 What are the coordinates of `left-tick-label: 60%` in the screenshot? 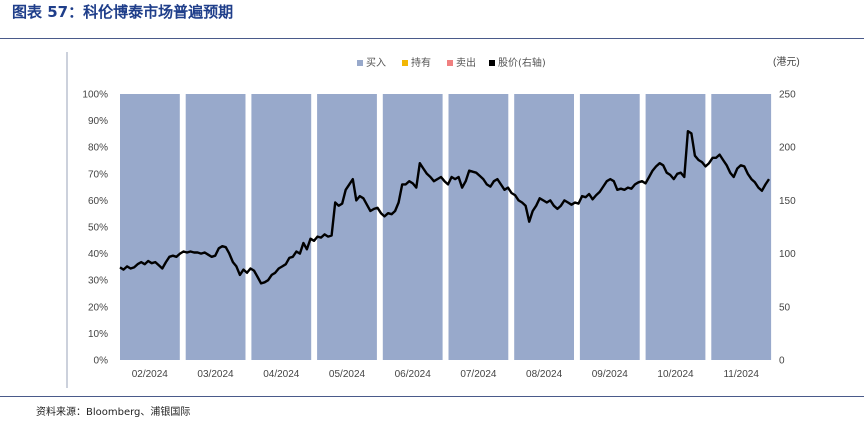 It's located at (98, 201).